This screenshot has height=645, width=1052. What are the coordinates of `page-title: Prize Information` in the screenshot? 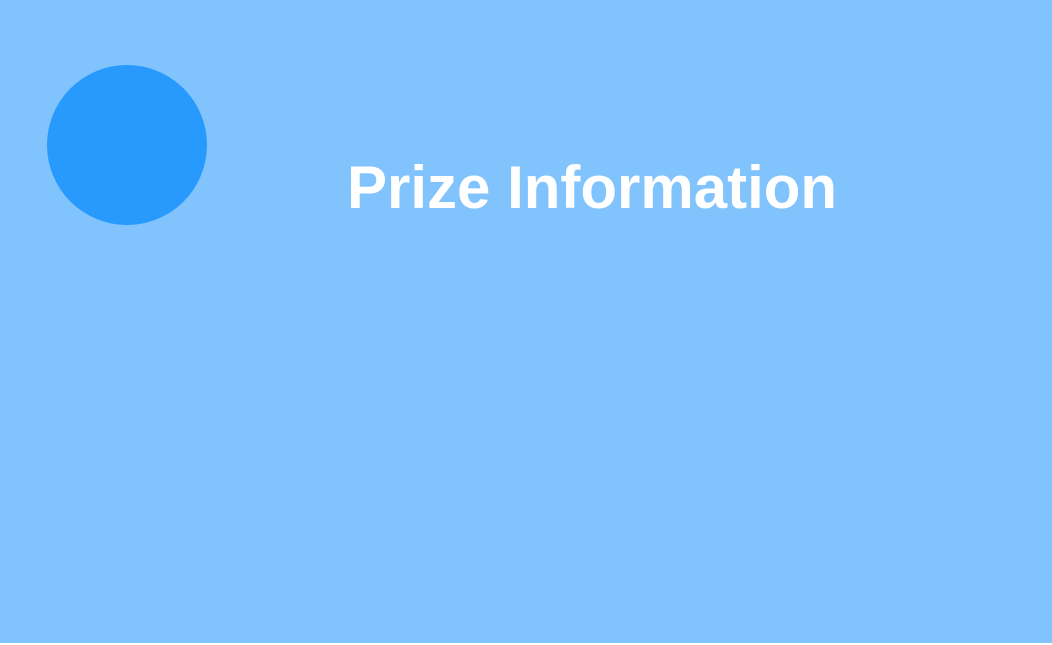 It's located at (592, 187).